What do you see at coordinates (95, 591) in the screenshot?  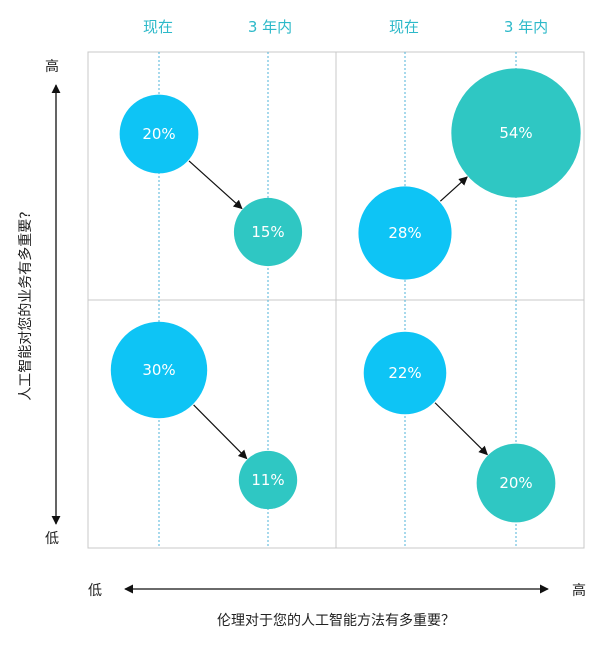 I see `x-axis-low-label: 低` at bounding box center [95, 591].